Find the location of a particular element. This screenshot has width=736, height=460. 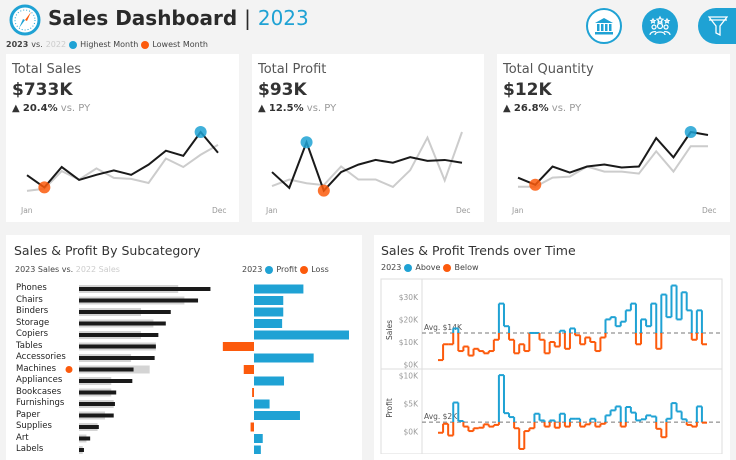

subcategory-label: Art is located at coordinates (22, 437).